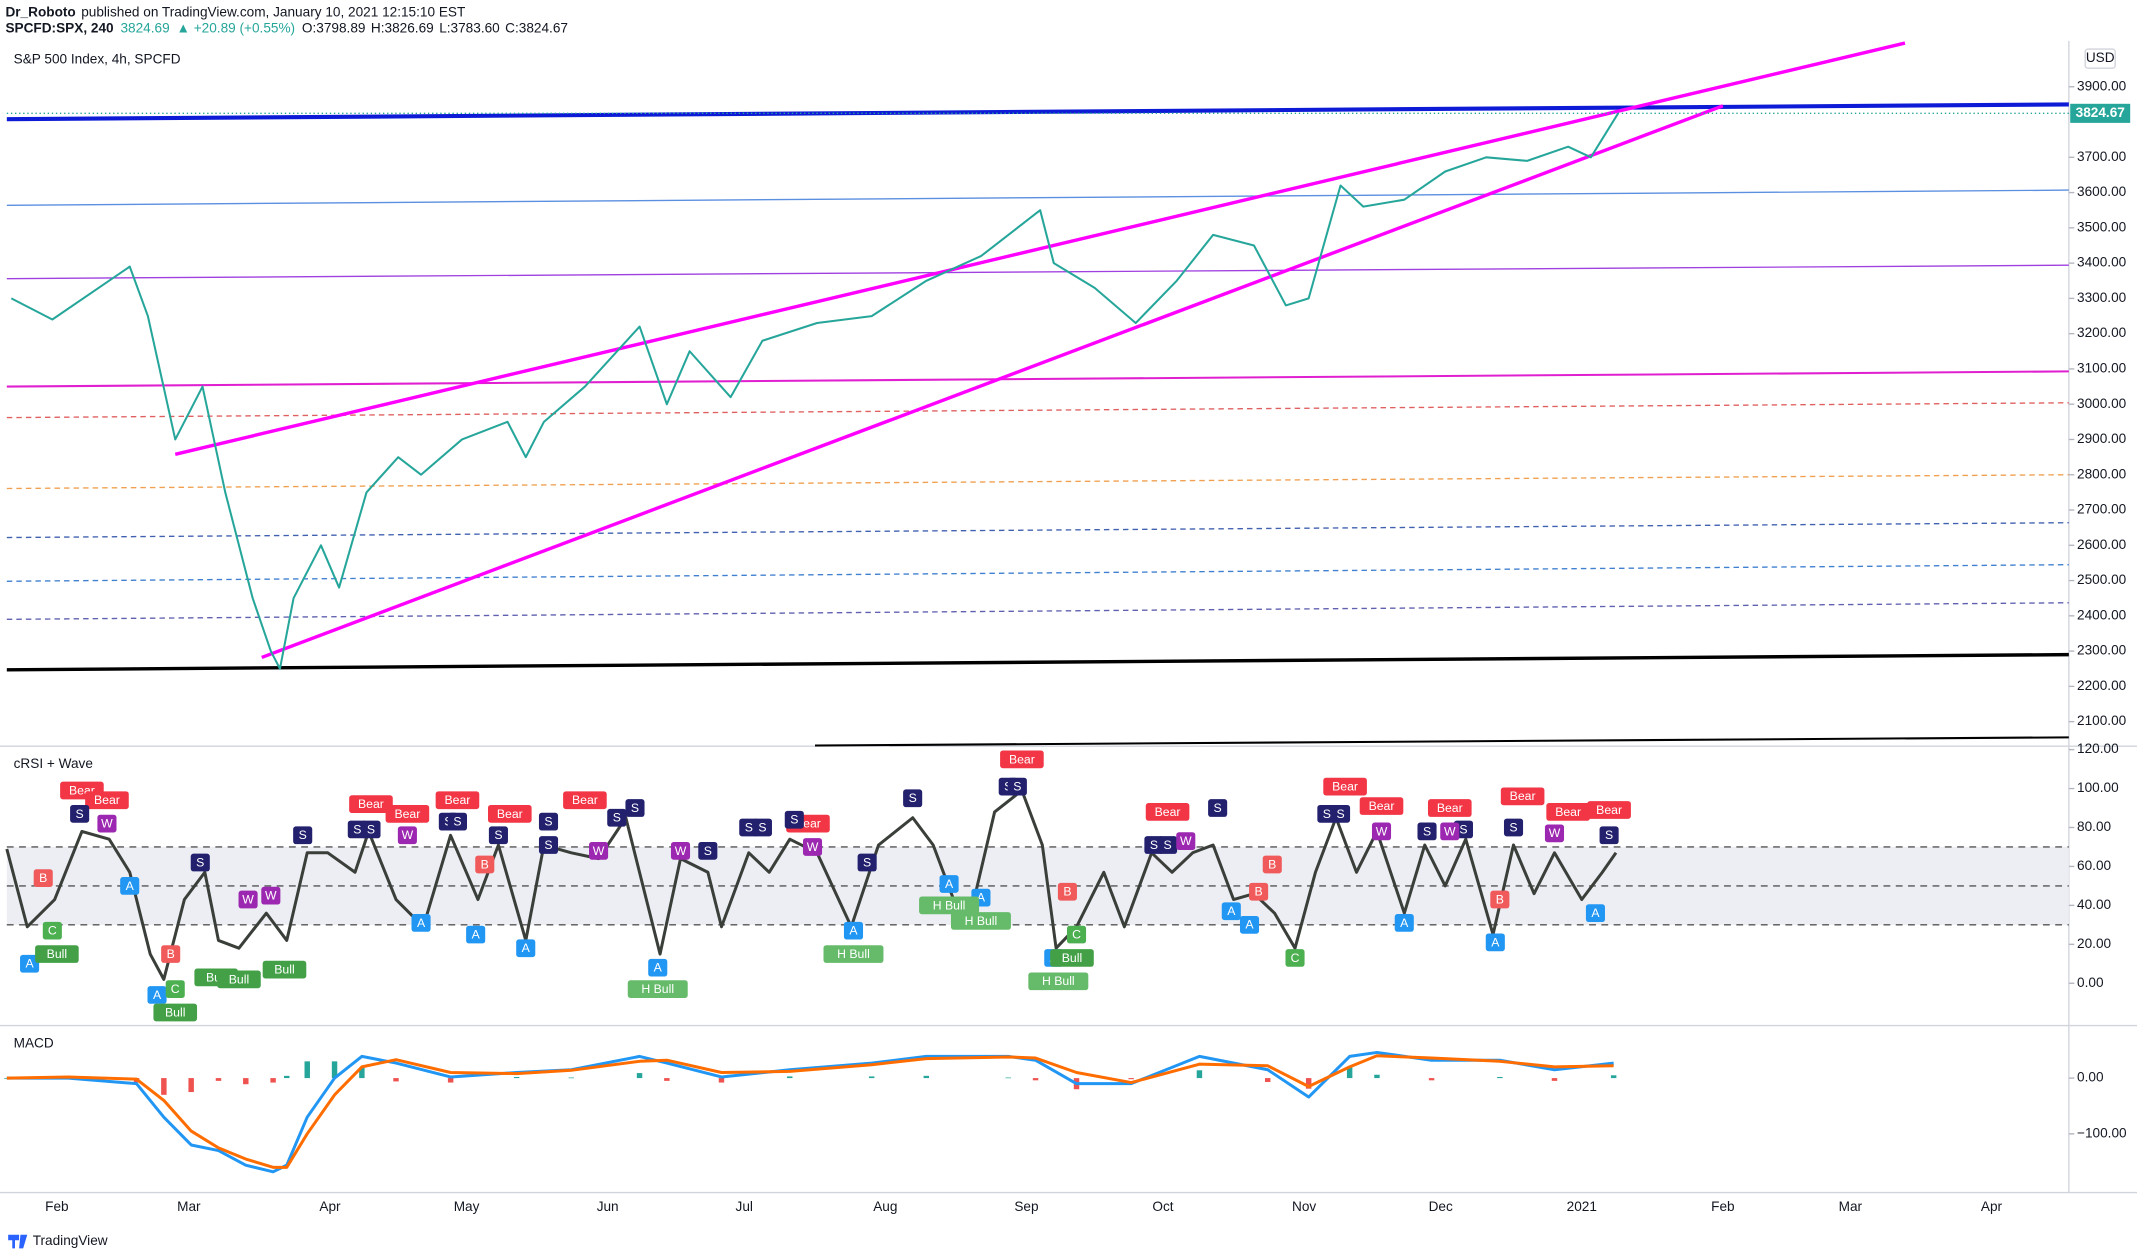 Image resolution: width=2137 pixels, height=1258 pixels. Describe the element at coordinates (175, 989) in the screenshot. I see `signal-text: C` at that location.